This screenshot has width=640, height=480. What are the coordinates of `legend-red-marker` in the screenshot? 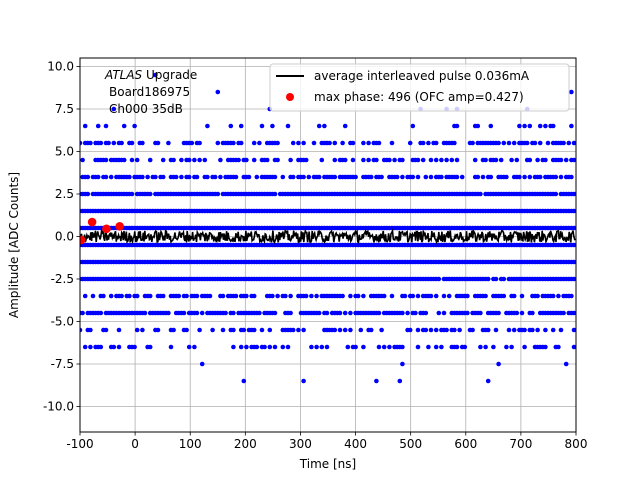 It's located at (290, 97).